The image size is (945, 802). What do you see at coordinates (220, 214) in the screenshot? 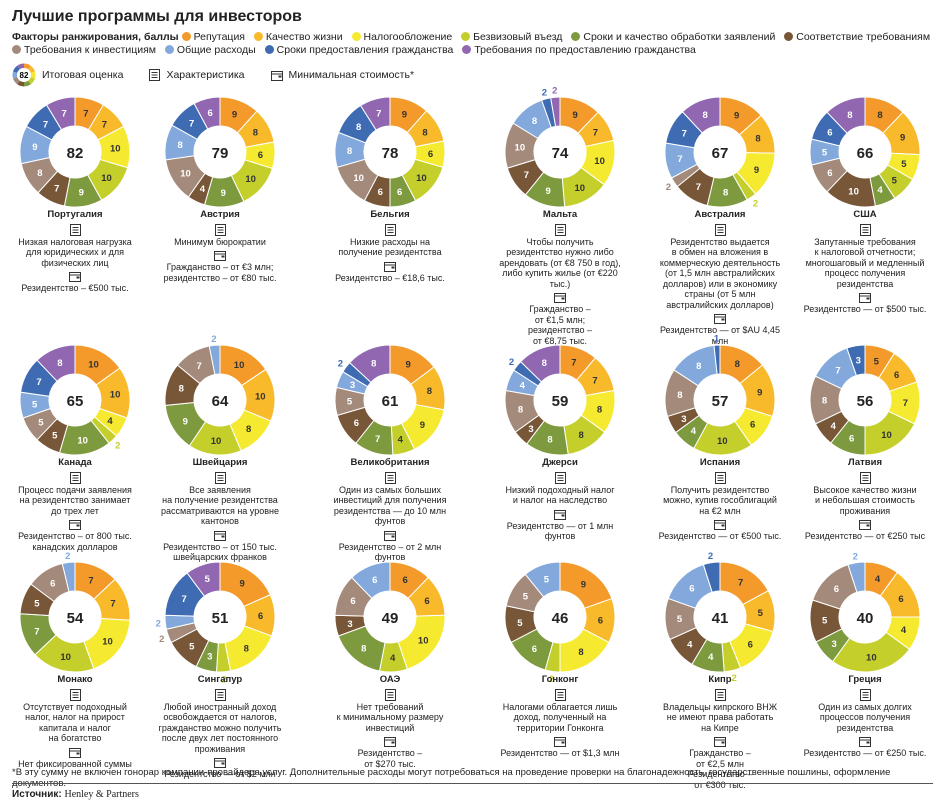
I see `country-name: Австрия` at bounding box center [220, 214].